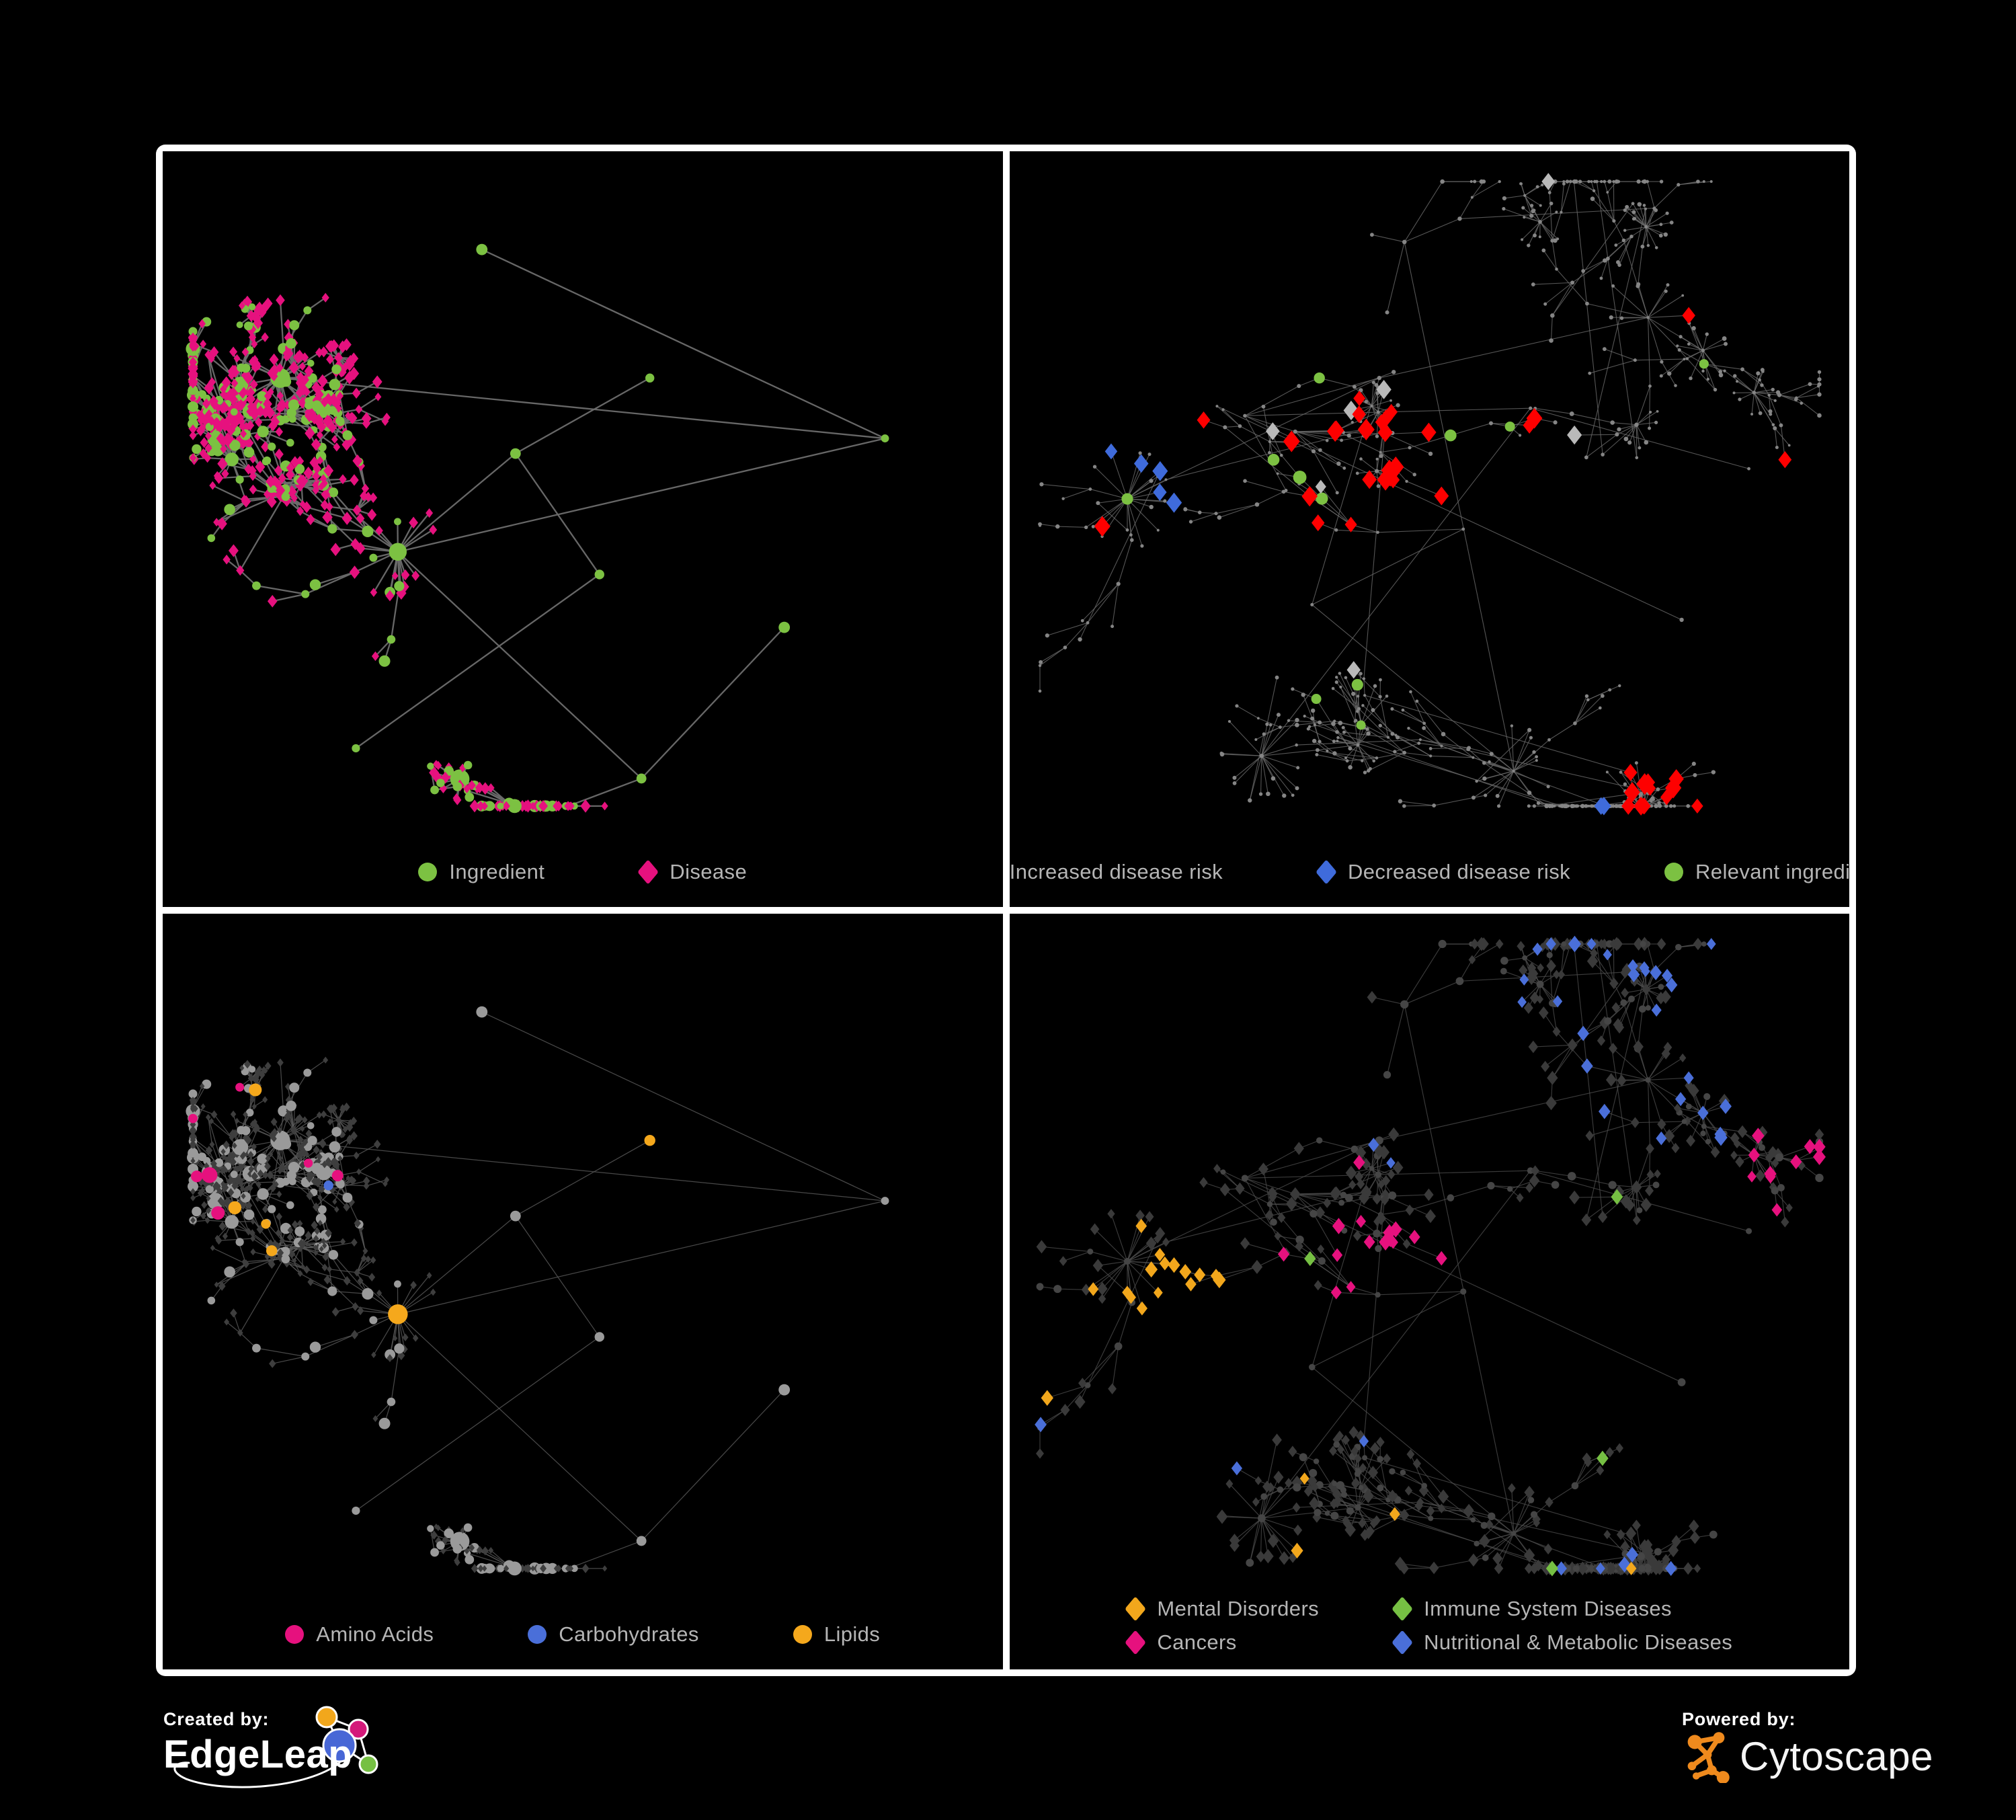  I want to click on legend-label: Immune System Diseases, so click(1548, 1608).